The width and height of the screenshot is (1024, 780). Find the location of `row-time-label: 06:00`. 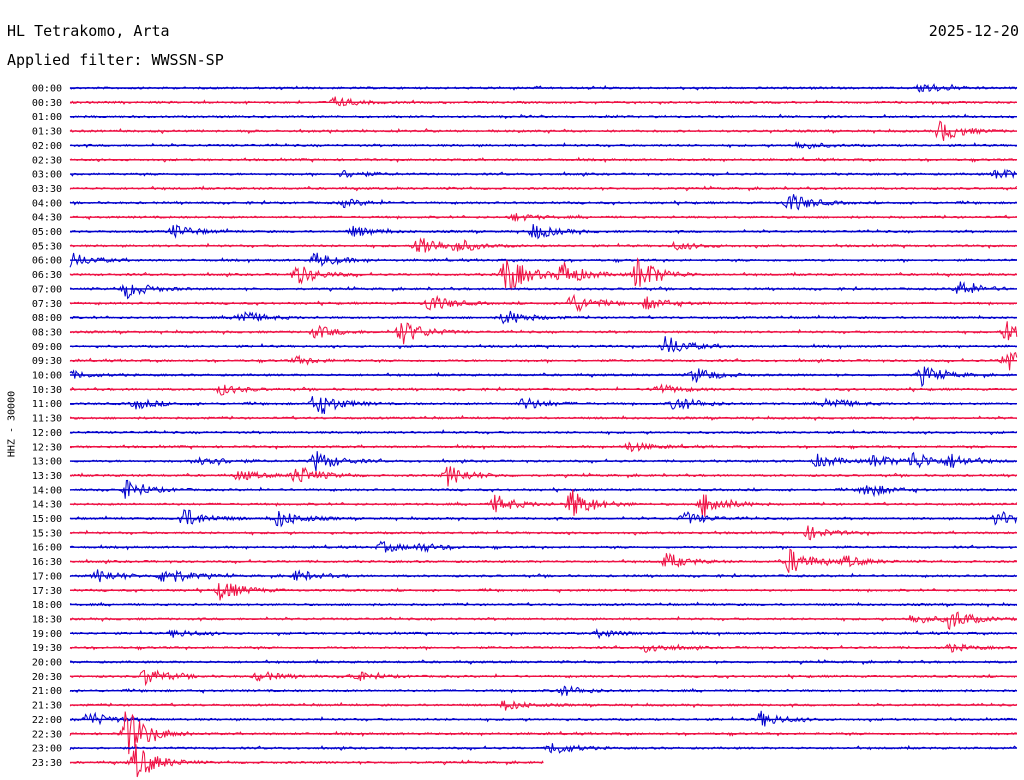

row-time-label: 06:00 is located at coordinates (47, 261).